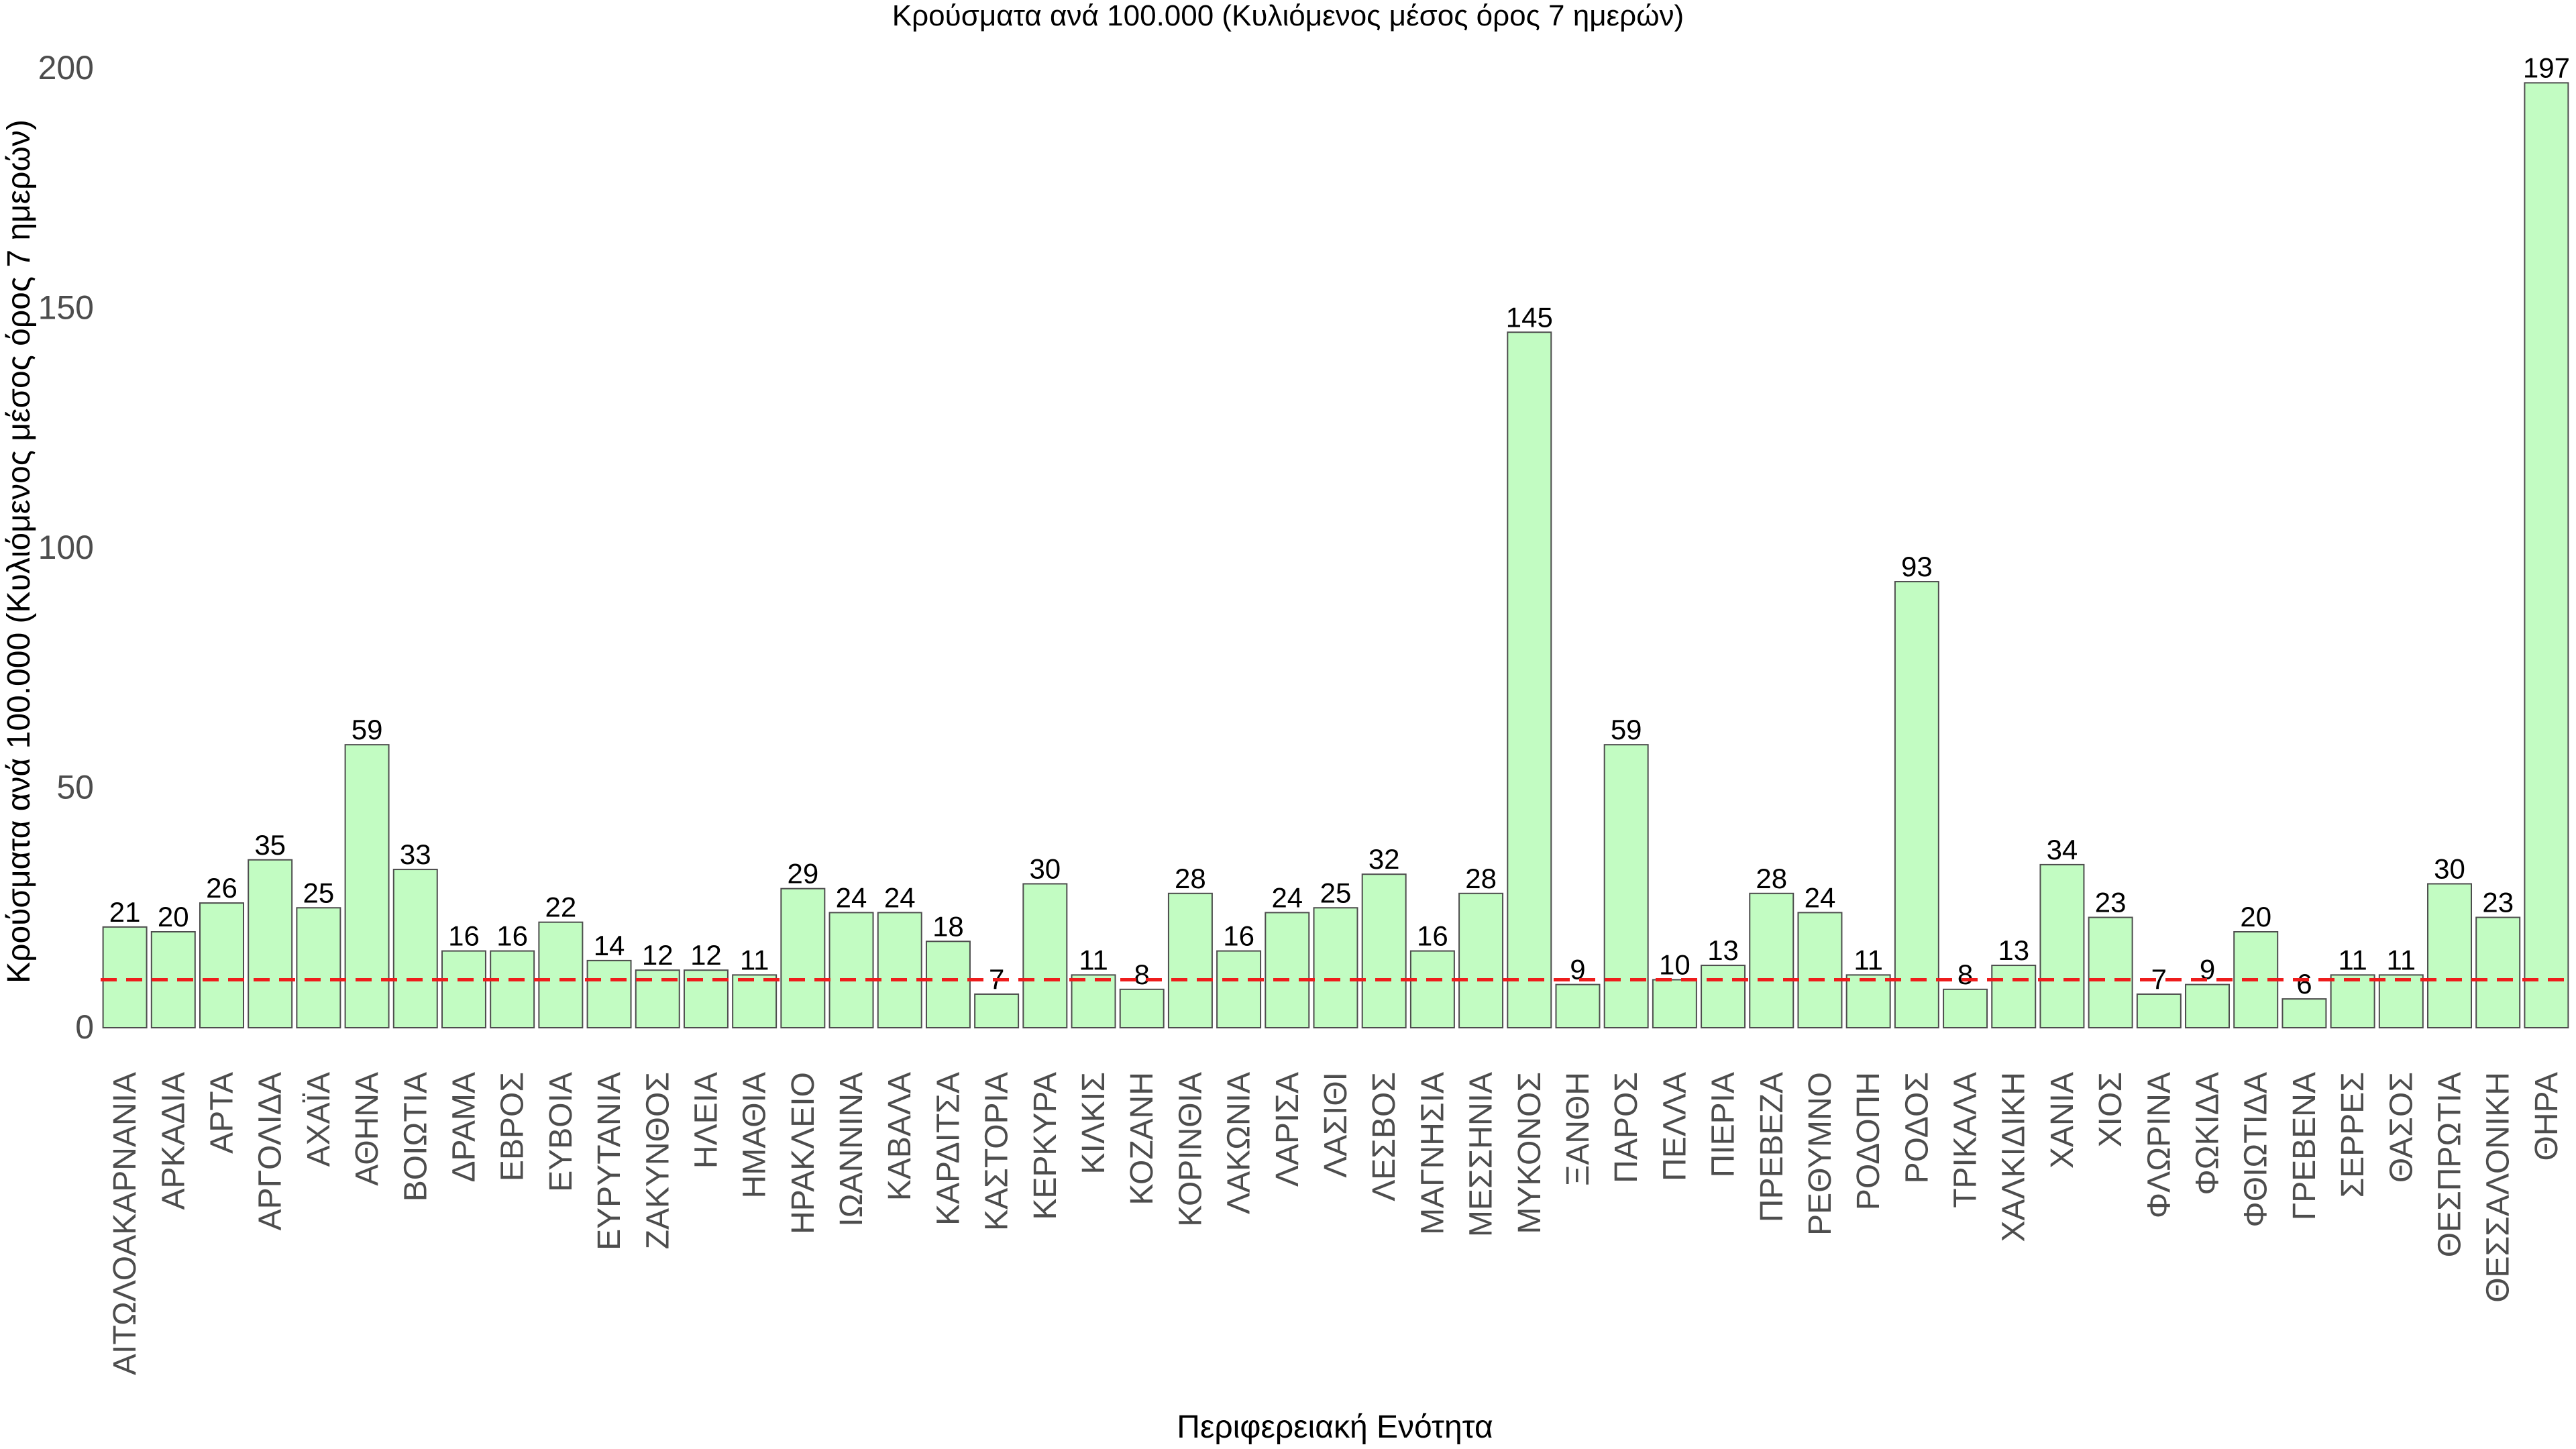 This screenshot has width=2576, height=1449. I want to click on data-label: 93, so click(1917, 566).